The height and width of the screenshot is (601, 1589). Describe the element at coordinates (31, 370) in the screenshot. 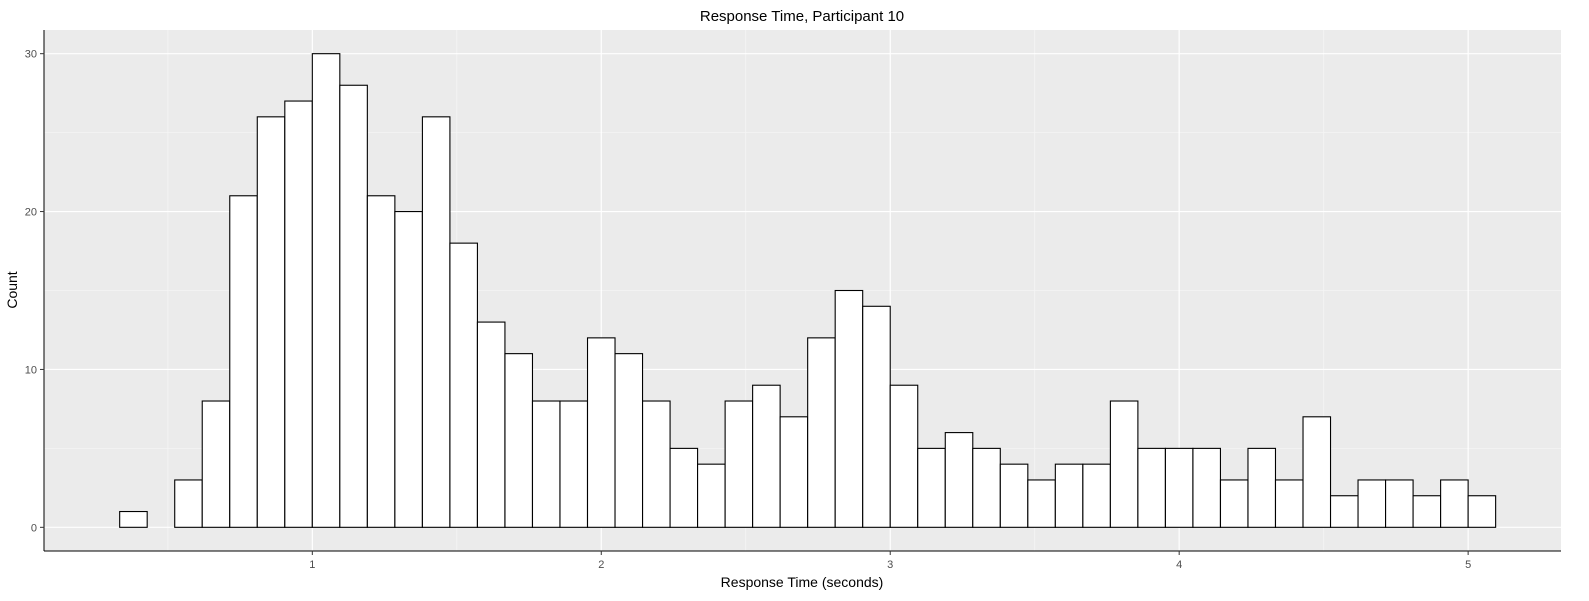

I see `y-tick-label: 10` at that location.